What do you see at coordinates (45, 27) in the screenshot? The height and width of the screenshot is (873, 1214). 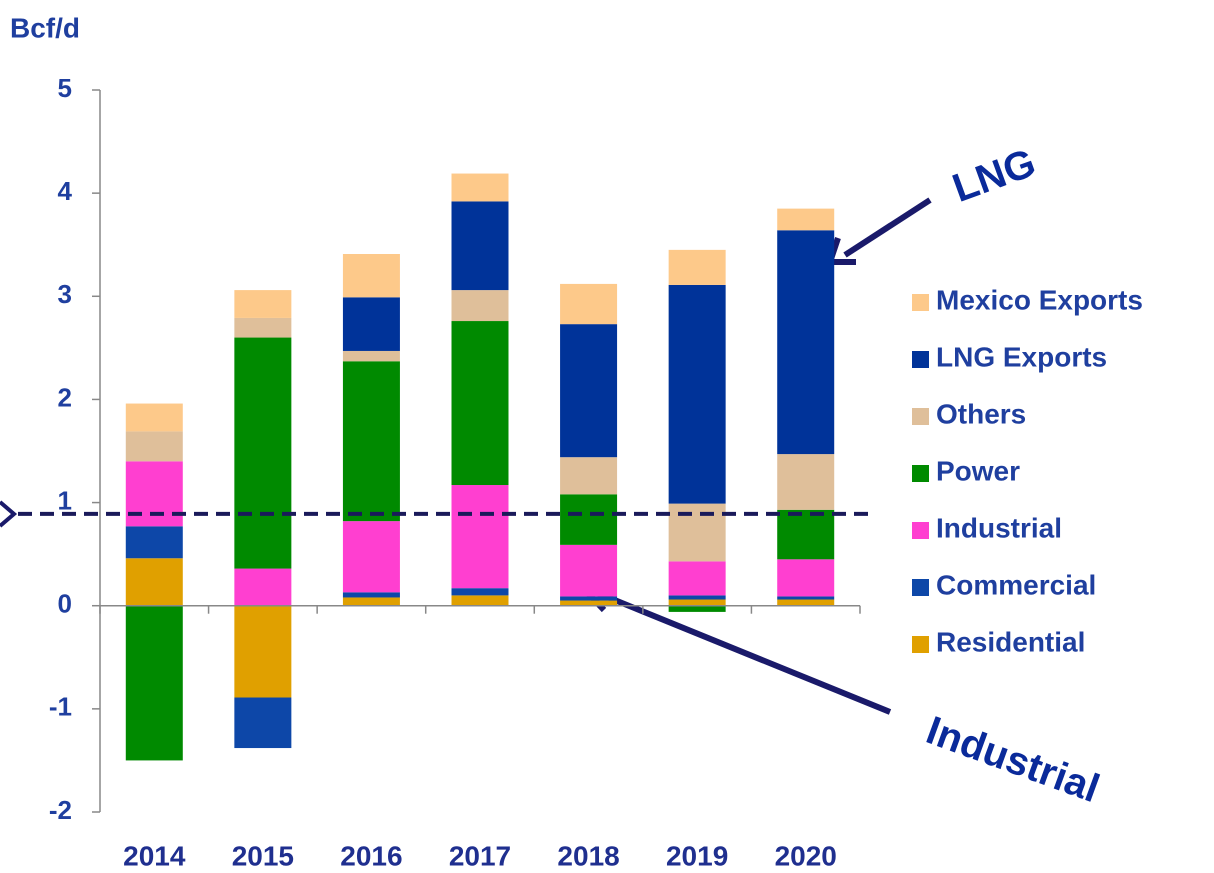 I see `y-axis-label: Bcf/d` at bounding box center [45, 27].